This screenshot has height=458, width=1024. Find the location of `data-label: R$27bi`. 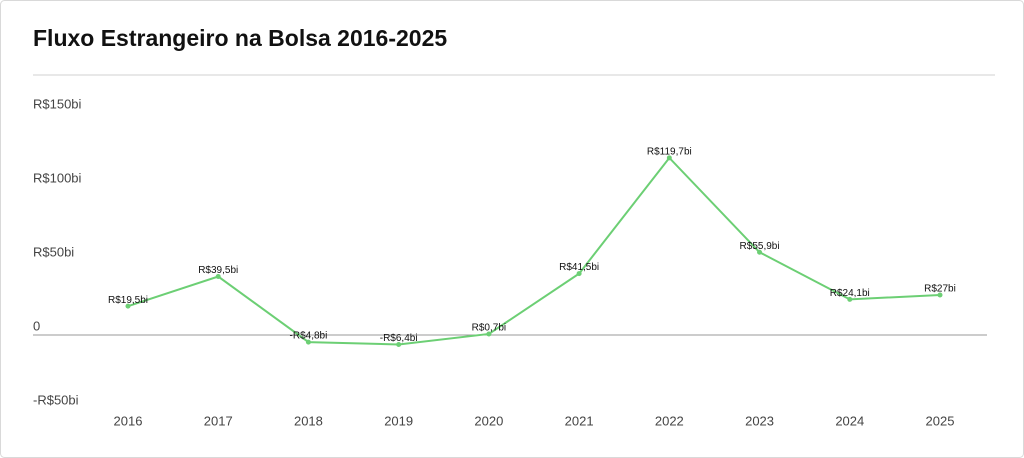

data-label: R$27bi is located at coordinates (940, 289).